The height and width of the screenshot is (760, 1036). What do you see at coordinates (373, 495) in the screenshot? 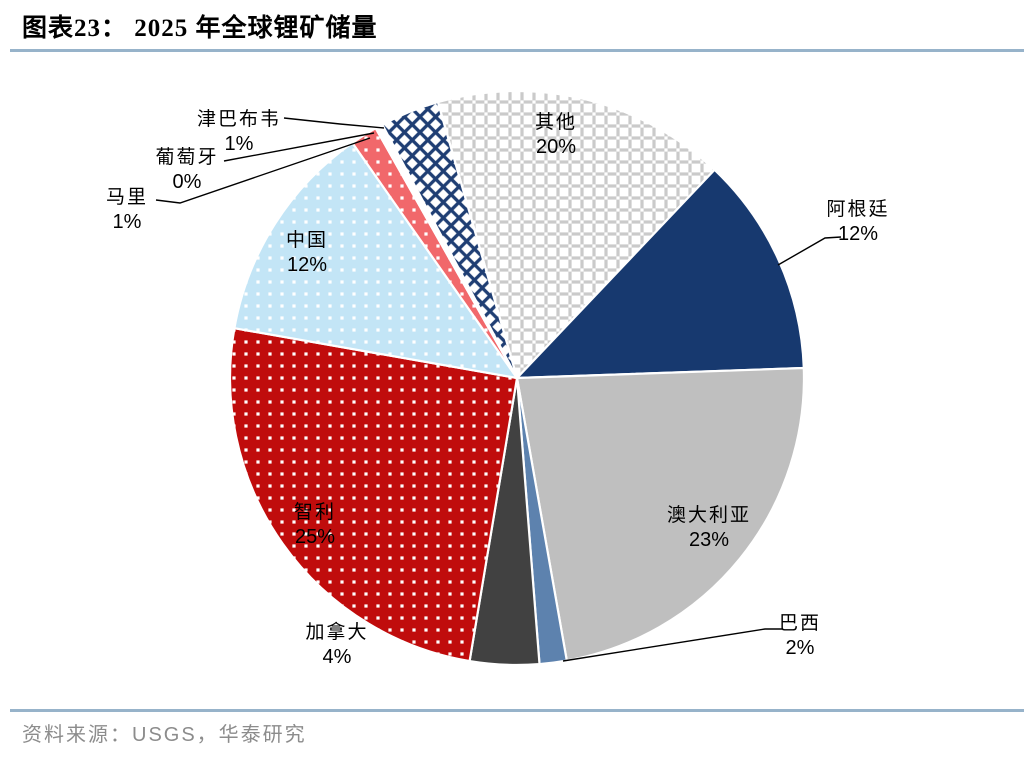
I see `pie-slice-chile` at bounding box center [373, 495].